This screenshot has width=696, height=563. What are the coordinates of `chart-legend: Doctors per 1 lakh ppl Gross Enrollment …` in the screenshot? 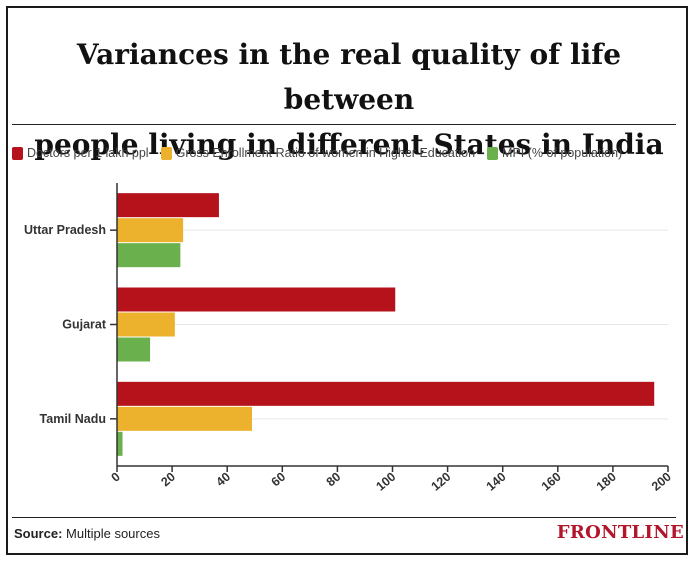 It's located at (323, 153).